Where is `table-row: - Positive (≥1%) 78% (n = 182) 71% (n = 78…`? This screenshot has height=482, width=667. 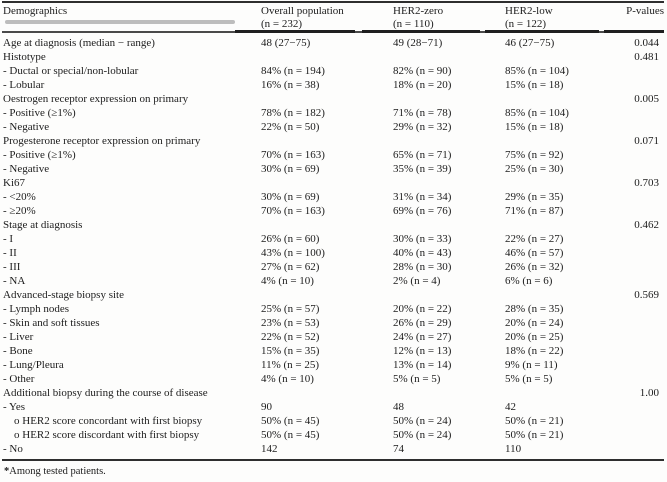
table-row: - Positive (≥1%) 78% (n = 182) 71% (n = 78… is located at coordinates (333, 113).